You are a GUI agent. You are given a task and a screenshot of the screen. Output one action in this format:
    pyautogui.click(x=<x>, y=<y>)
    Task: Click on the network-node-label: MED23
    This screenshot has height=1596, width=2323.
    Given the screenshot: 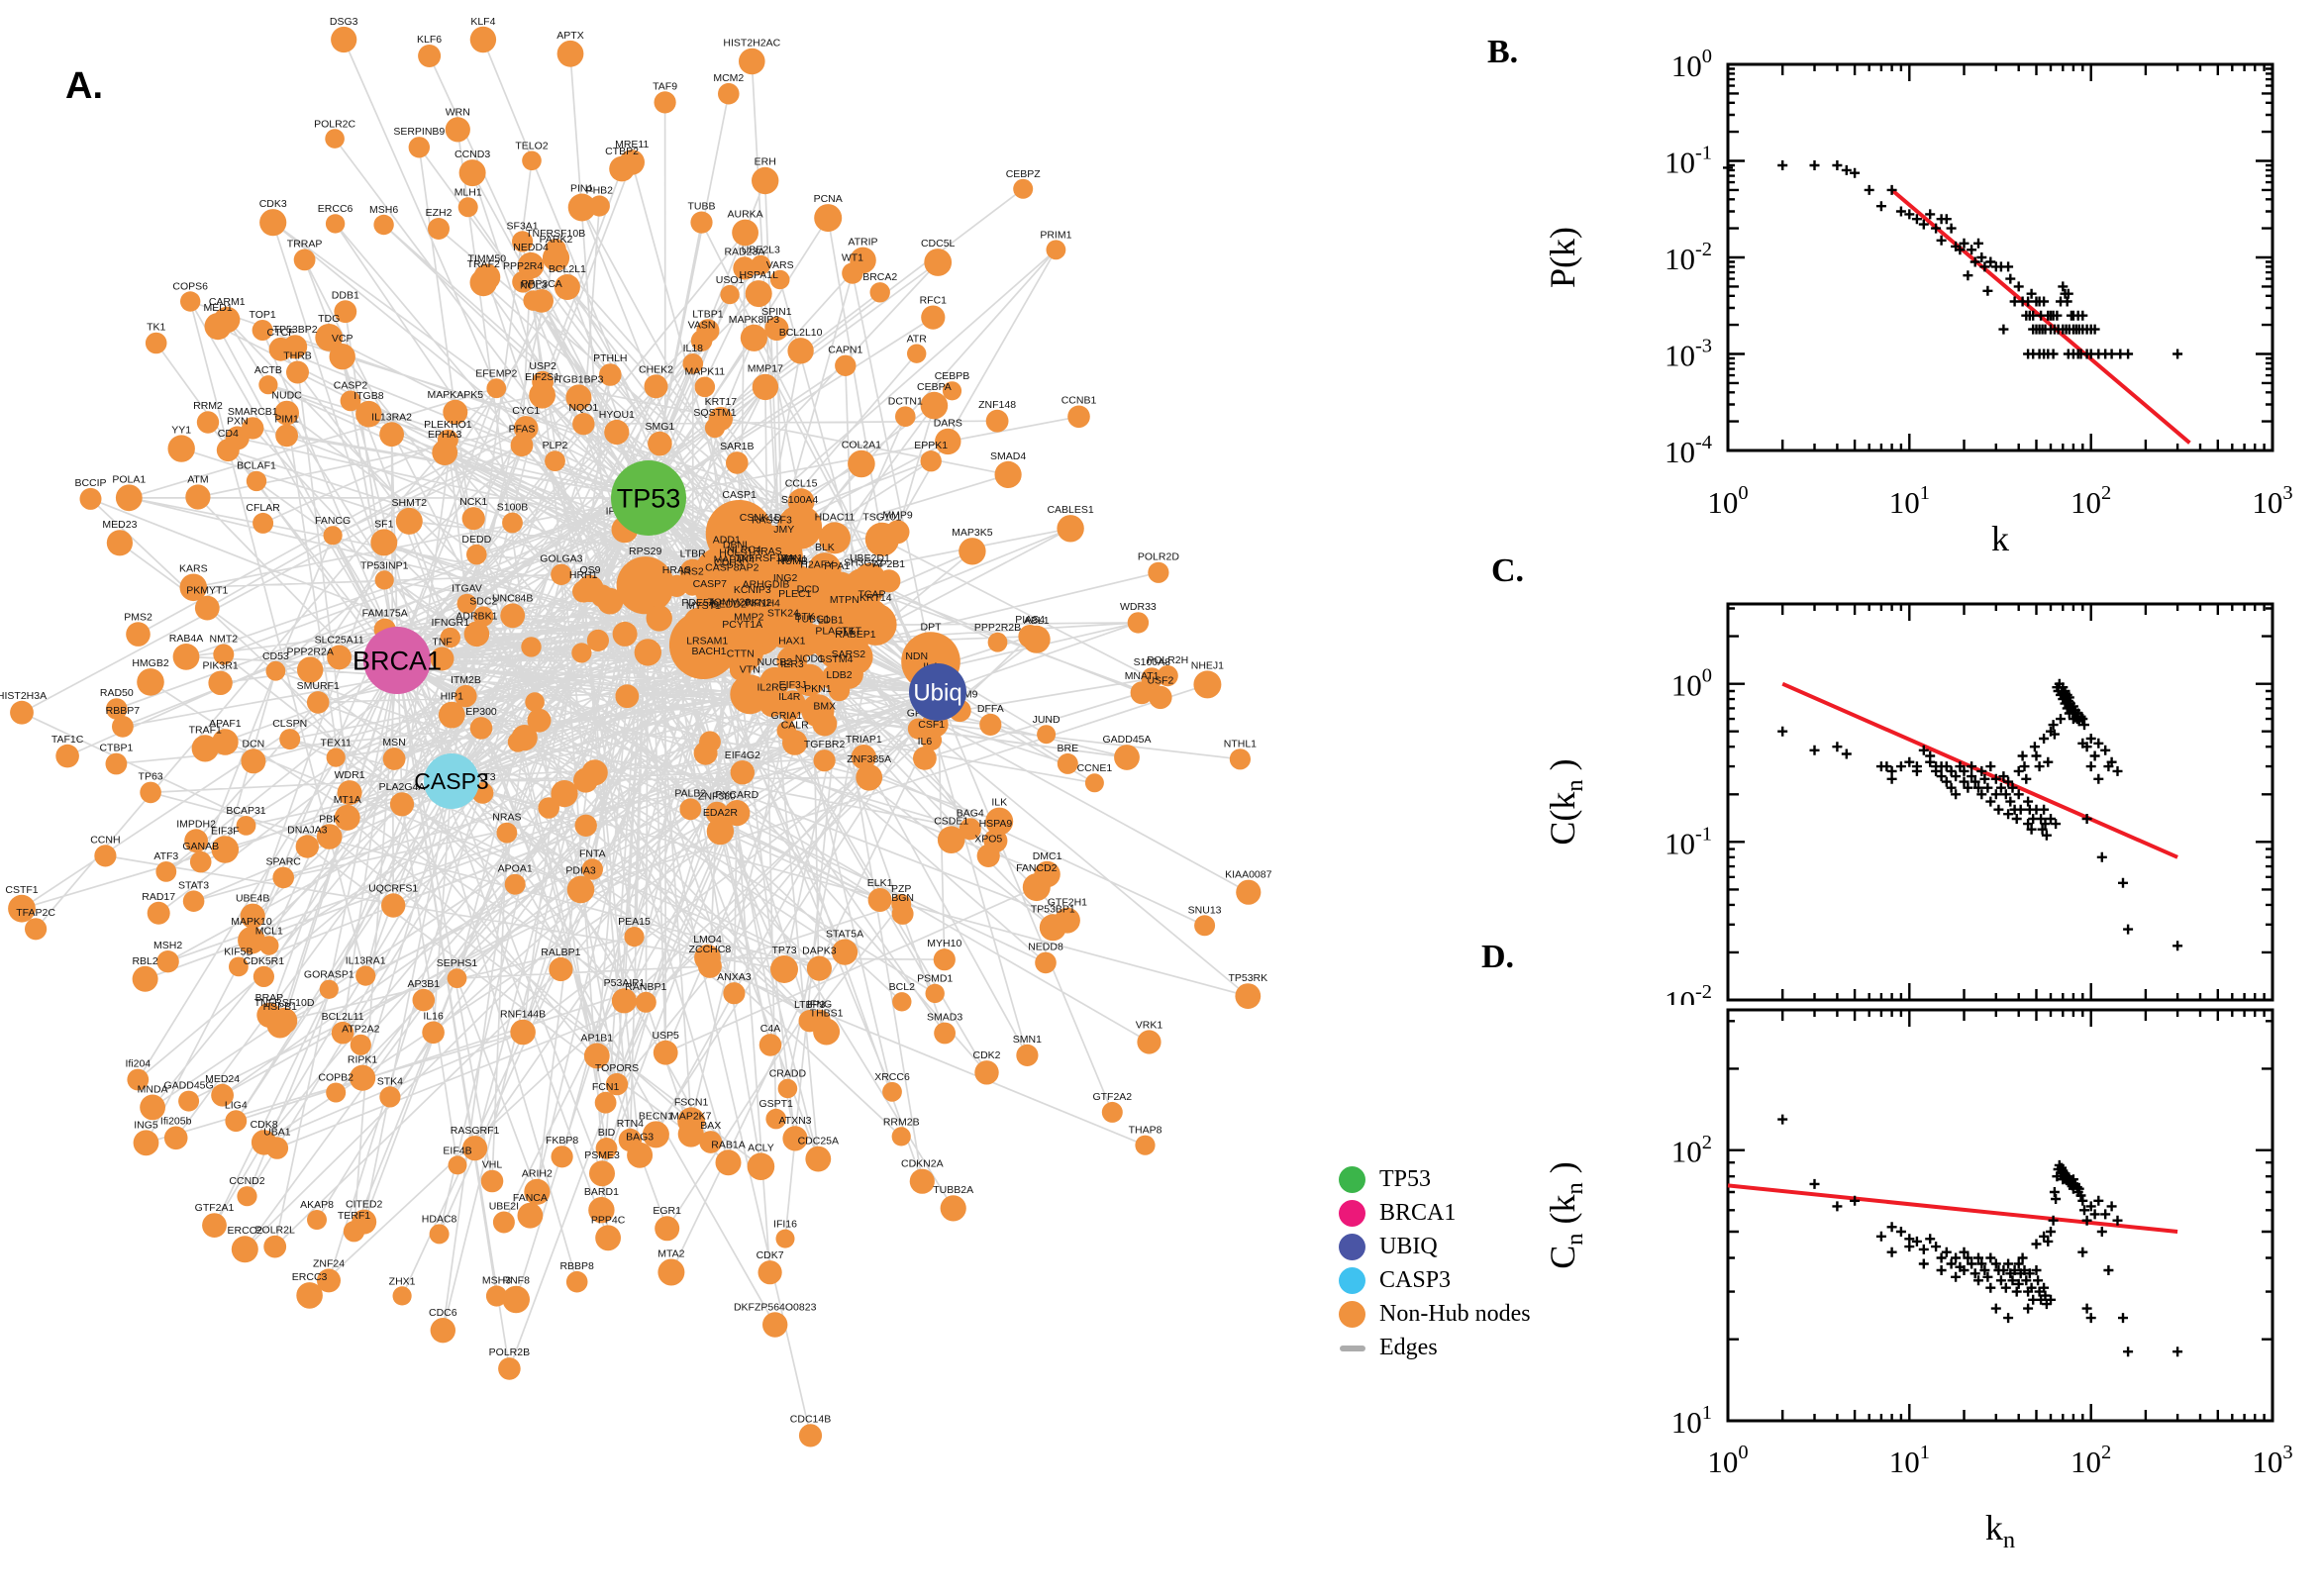 What is the action you would take?
    pyautogui.click(x=119, y=525)
    